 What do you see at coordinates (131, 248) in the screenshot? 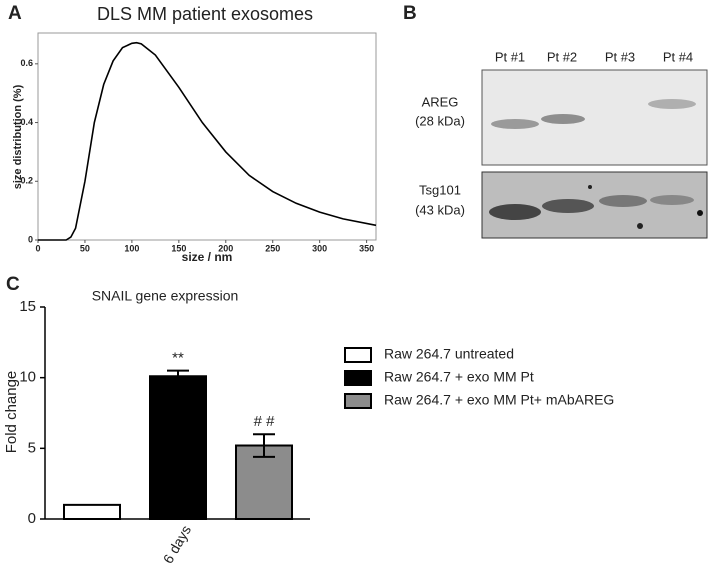
I see `x-tick-label: 100` at bounding box center [131, 248].